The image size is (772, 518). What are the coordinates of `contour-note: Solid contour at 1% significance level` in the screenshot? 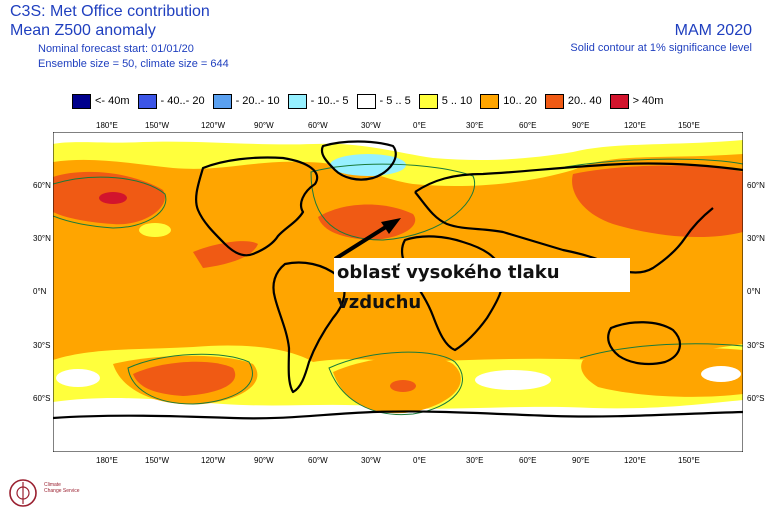 It's located at (661, 48).